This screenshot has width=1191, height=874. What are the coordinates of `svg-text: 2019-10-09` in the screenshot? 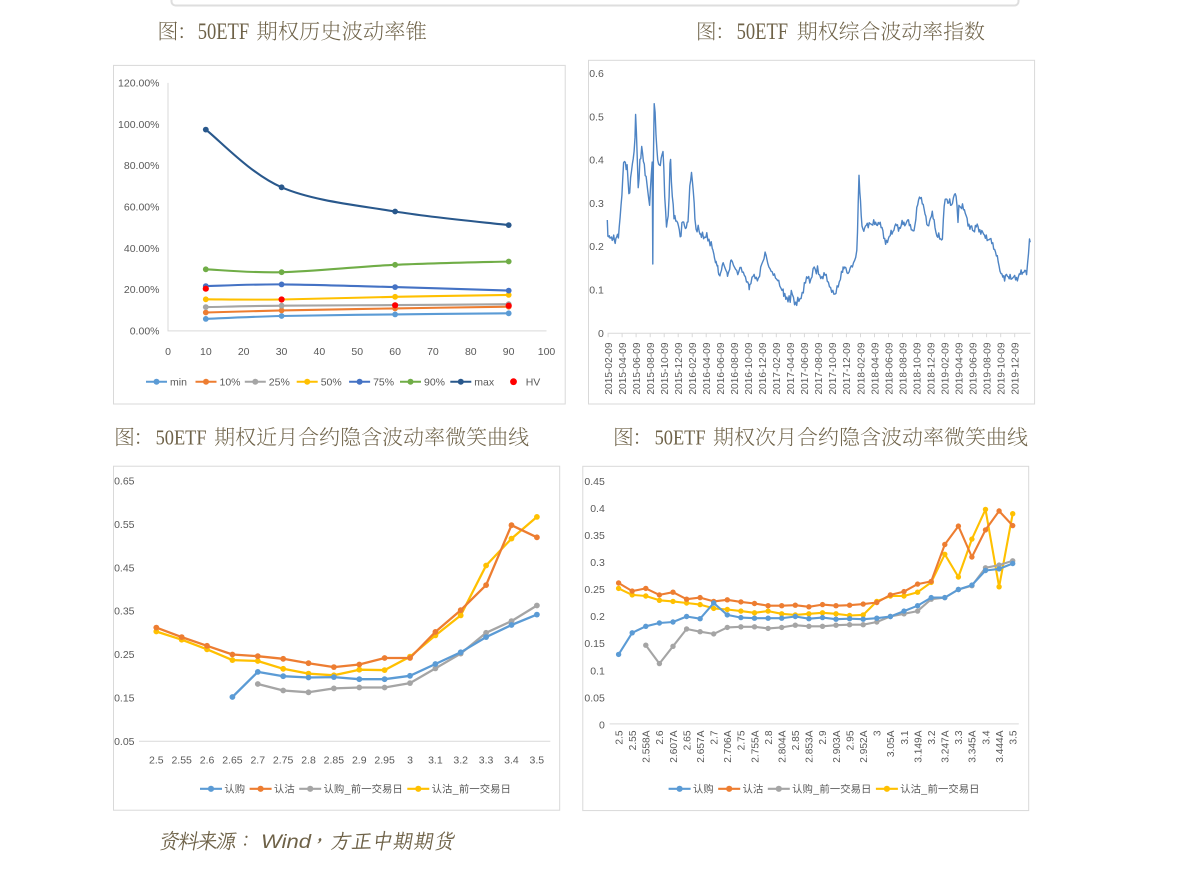 It's located at (1002, 368).